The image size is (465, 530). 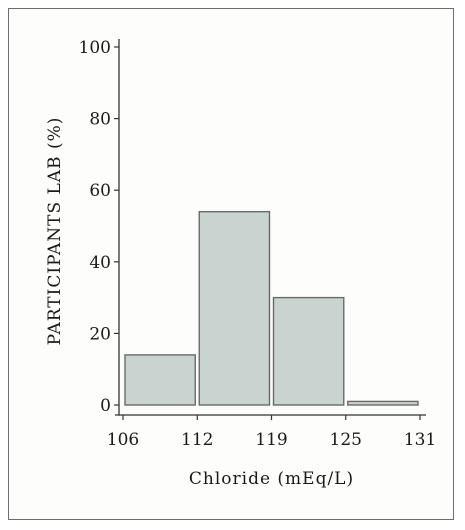 What do you see at coordinates (420, 440) in the screenshot?
I see `x-tick-label: 131` at bounding box center [420, 440].